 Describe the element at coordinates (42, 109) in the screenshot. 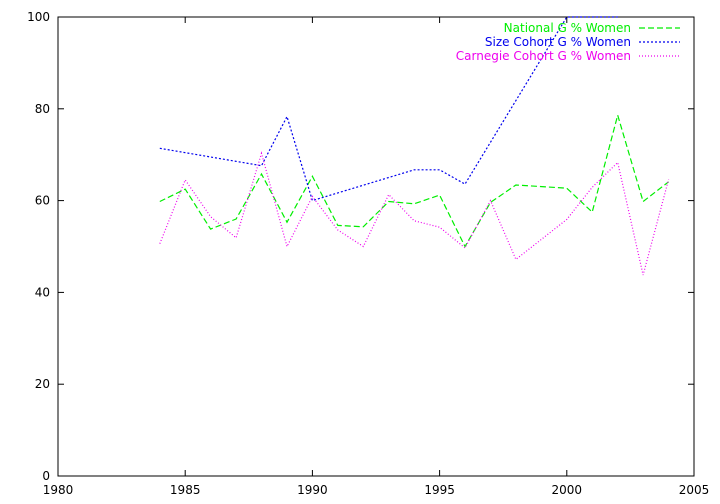

I see `y-tick-label: 80` at that location.